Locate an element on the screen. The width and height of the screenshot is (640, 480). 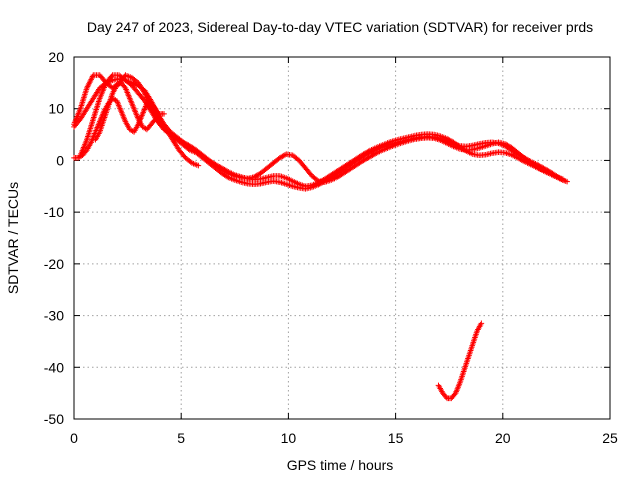
x-tick-label: 20 is located at coordinates (503, 438).